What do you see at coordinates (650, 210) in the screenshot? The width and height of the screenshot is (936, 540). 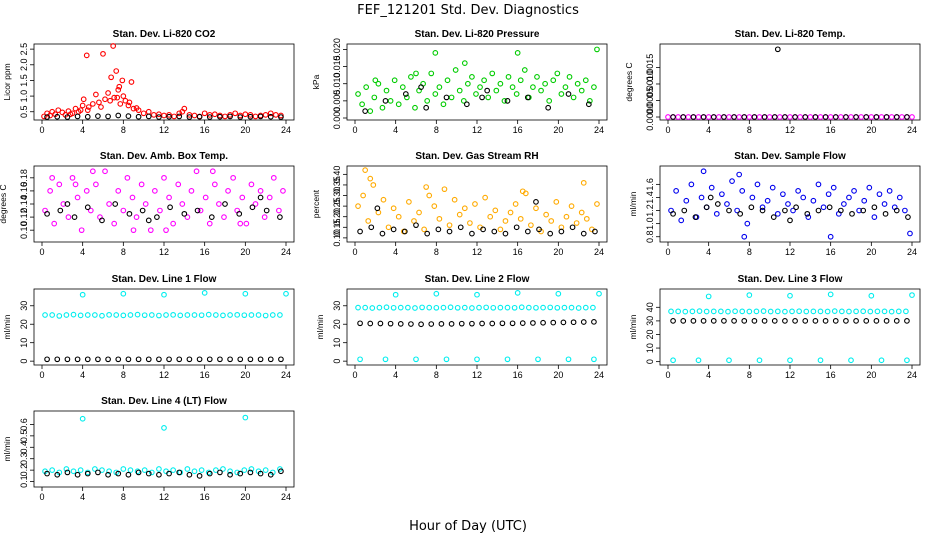 I see `y-tick-label: 1.2` at bounding box center [650, 210].